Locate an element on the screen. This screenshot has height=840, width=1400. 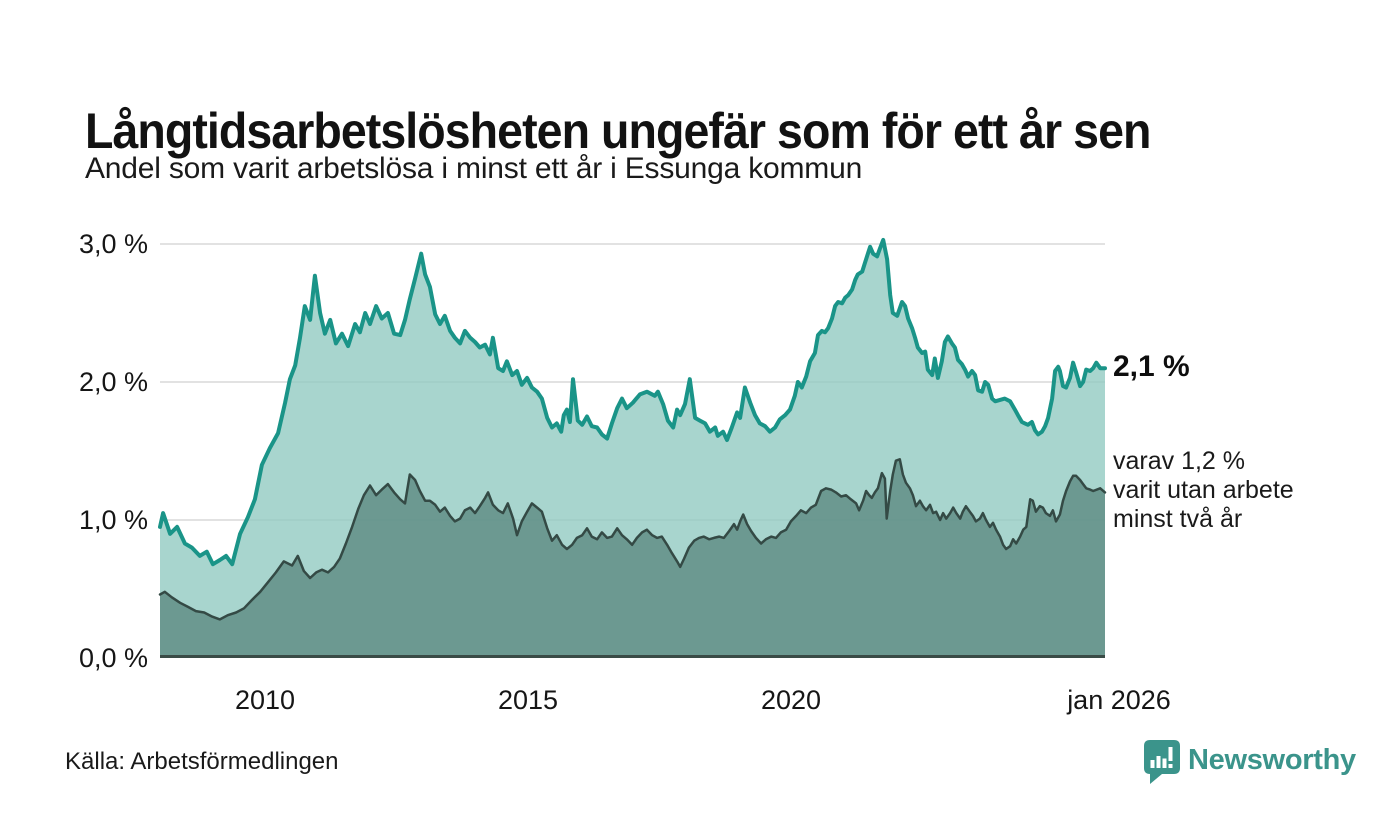
y-tick-label: 1,0 % is located at coordinates (113, 520).